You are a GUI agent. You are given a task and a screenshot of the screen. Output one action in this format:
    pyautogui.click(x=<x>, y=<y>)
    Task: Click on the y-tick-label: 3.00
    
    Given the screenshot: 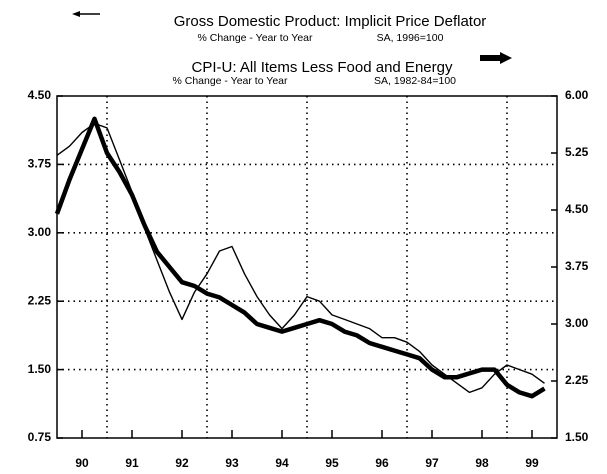 What is the action you would take?
    pyautogui.click(x=40, y=232)
    